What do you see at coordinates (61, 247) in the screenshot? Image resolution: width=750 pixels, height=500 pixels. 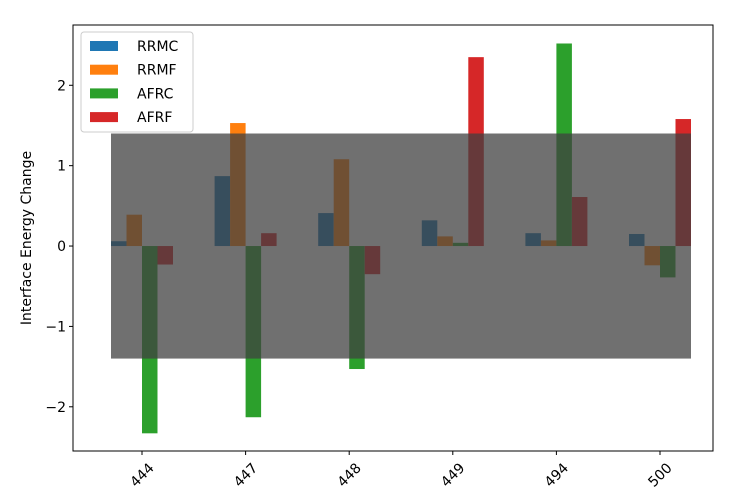 I see `y-tick-label: 0` at bounding box center [61, 247].